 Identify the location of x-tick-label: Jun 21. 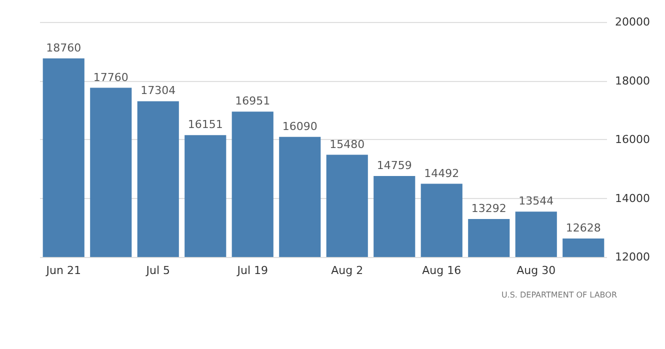
(63, 270).